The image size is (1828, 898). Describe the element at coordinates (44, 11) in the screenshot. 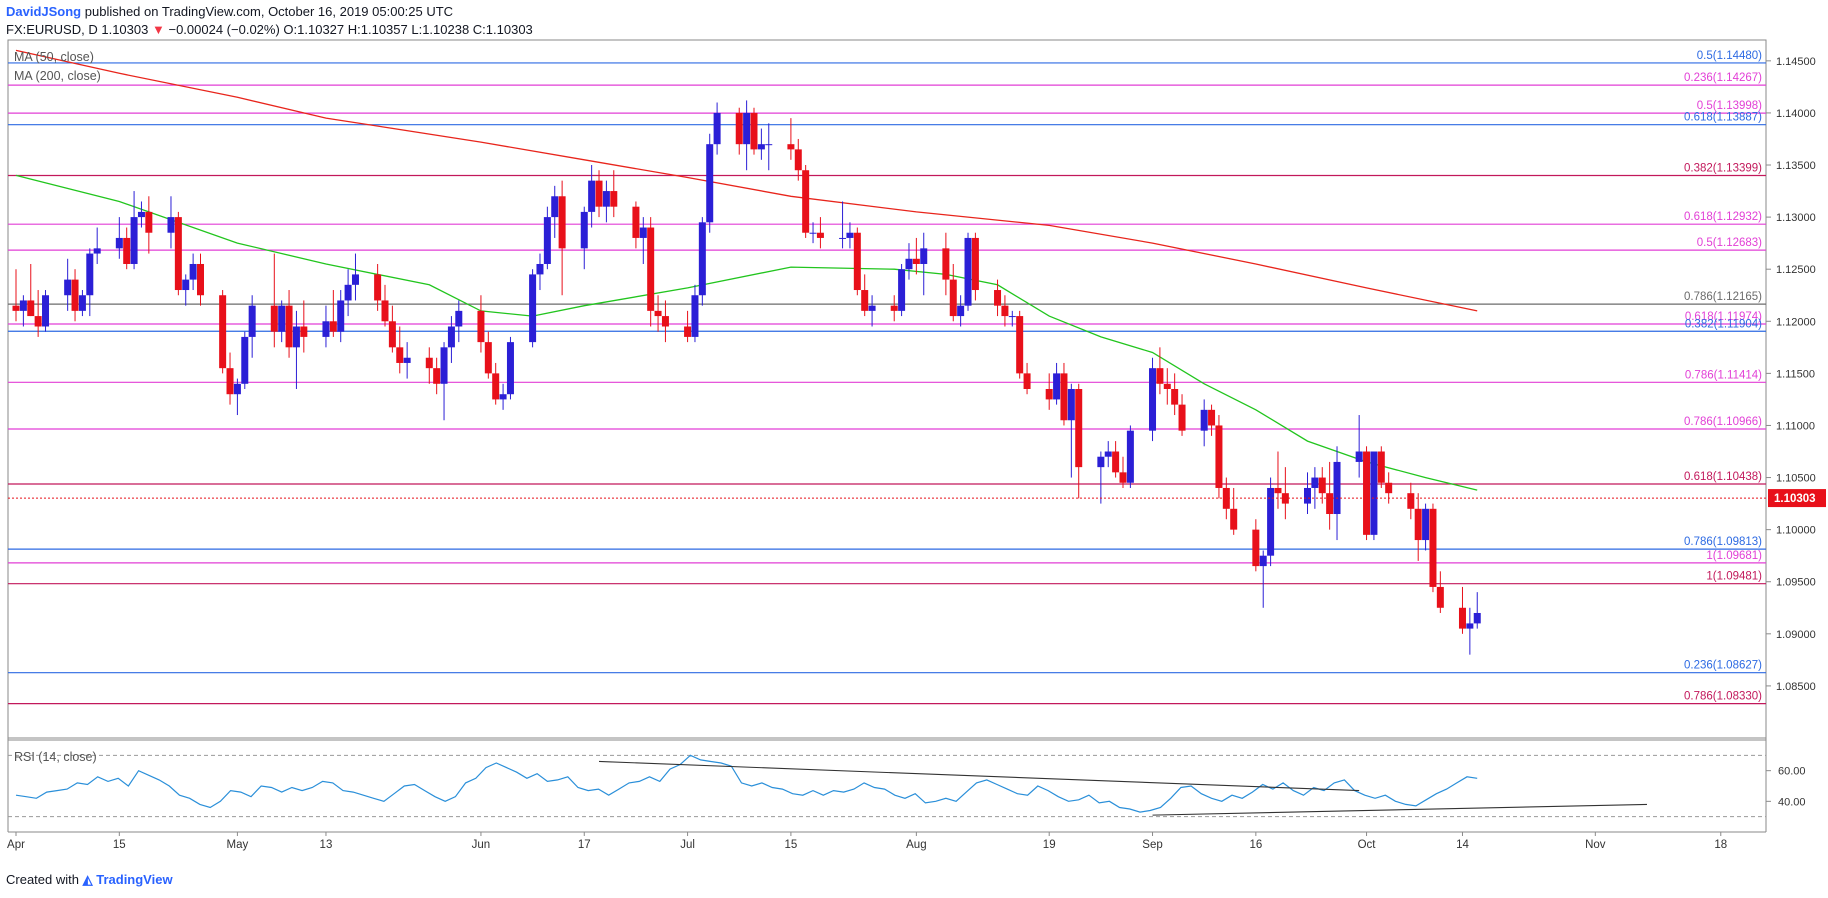

I see `author-link: DavidJSong` at that location.